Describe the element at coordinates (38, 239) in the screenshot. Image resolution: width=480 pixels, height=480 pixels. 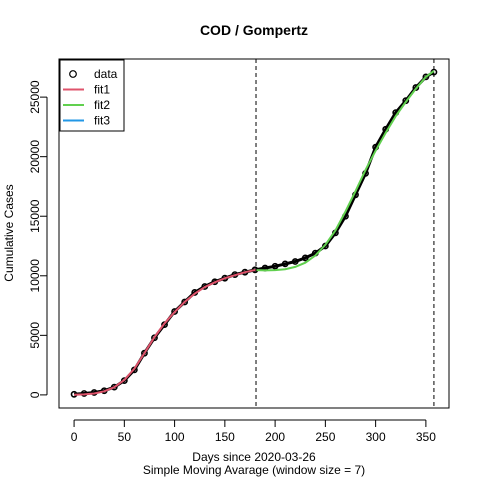
I see `y-axis: 0 5000 10000 15000 20000 25000` at that location.